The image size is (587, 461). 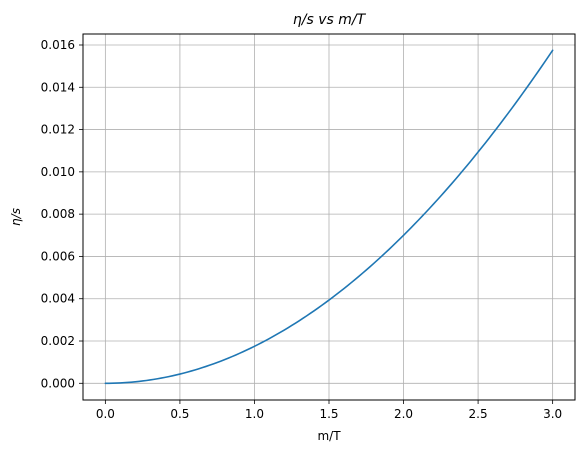 What do you see at coordinates (478, 414) in the screenshot?
I see `x-tick-label: 2.5` at bounding box center [478, 414].